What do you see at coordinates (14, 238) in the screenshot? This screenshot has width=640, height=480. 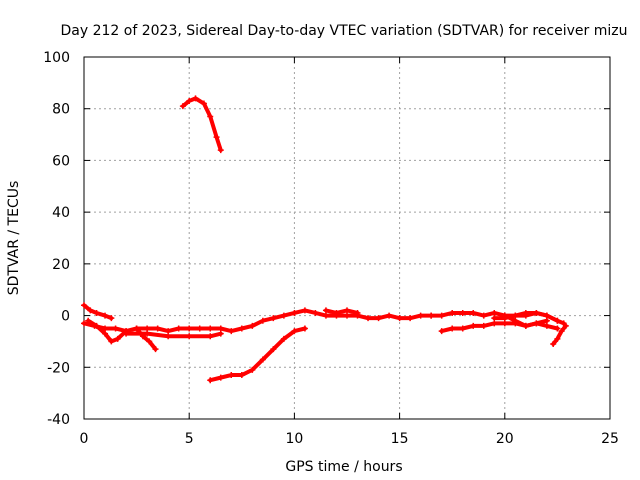 I see `y-axis-label: SDTVAR / TECUs` at bounding box center [14, 238].